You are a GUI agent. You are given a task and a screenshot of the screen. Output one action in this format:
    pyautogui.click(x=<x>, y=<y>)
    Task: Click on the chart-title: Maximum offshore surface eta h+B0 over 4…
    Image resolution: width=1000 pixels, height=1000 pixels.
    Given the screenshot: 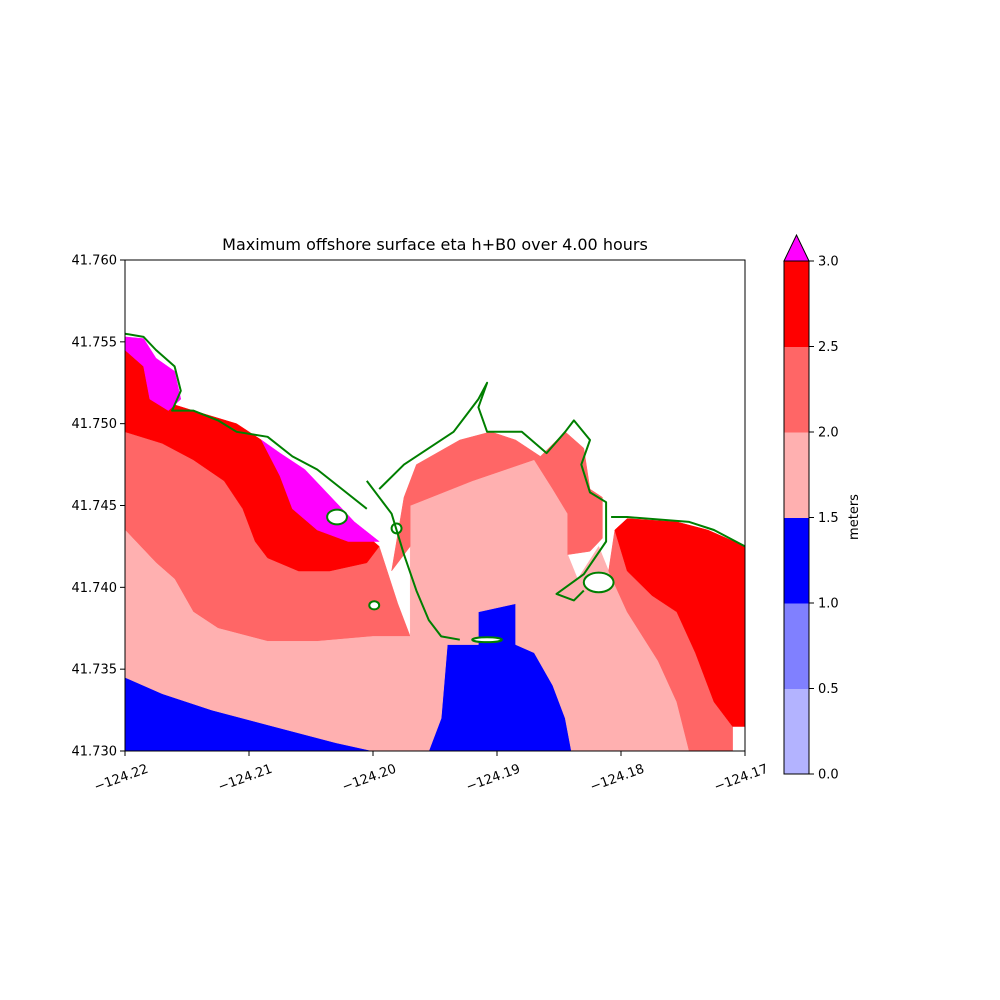 What is the action you would take?
    pyautogui.click(x=435, y=244)
    